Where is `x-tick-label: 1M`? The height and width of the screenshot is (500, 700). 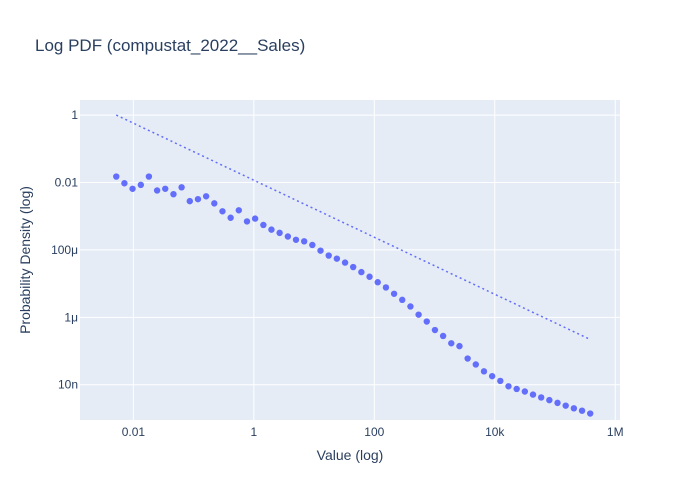 x-tick-label: 1M is located at coordinates (615, 432).